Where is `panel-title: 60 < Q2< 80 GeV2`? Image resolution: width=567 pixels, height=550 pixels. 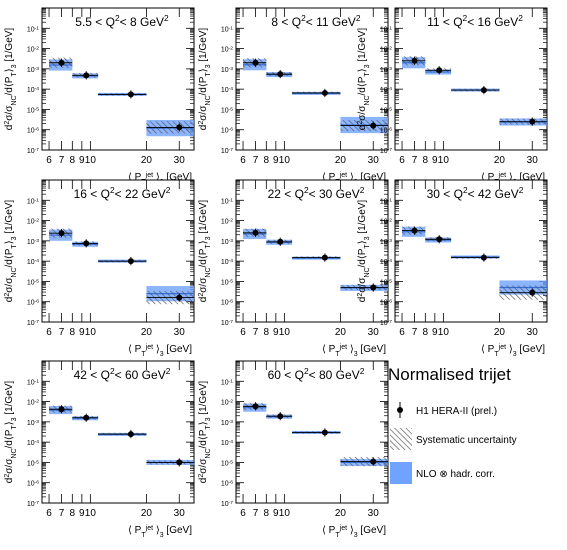
panel-title: 60 < Q2< 80 GeV2 is located at coordinates (316, 374).